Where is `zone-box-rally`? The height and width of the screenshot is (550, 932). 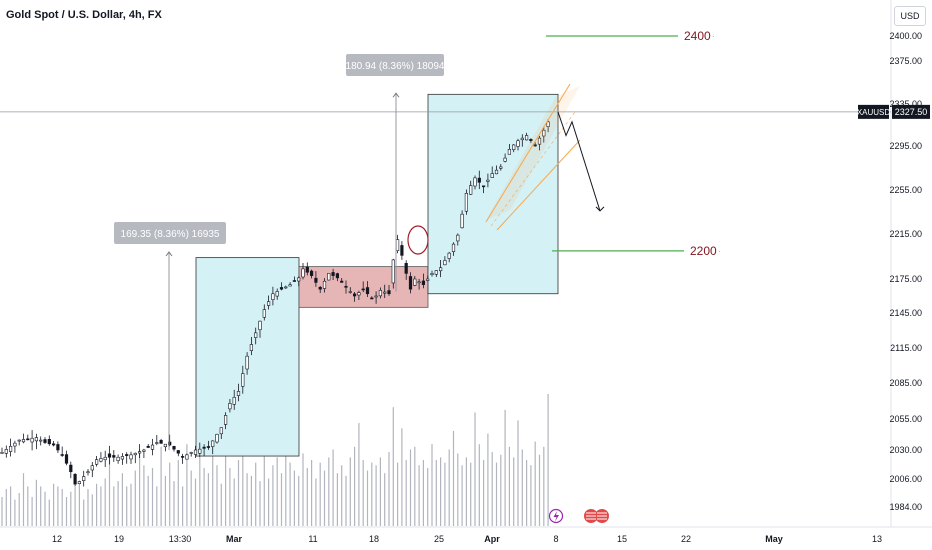 zone-box-rally is located at coordinates (493, 194).